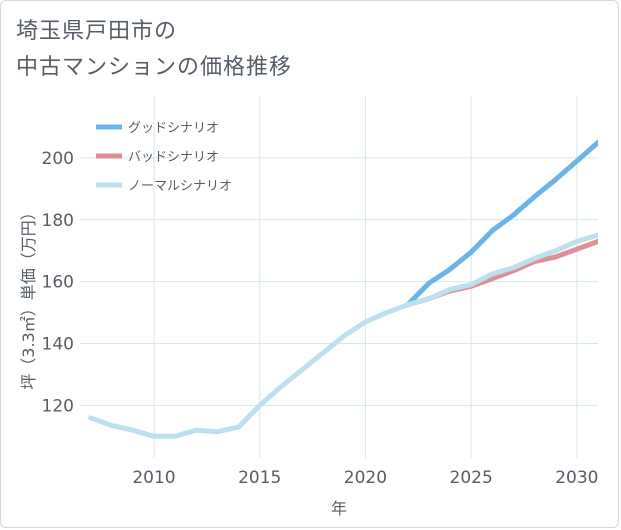 Image resolution: width=621 pixels, height=530 pixels. Describe the element at coordinates (576, 478) in the screenshot. I see `x-tick-label: 2030` at that location.